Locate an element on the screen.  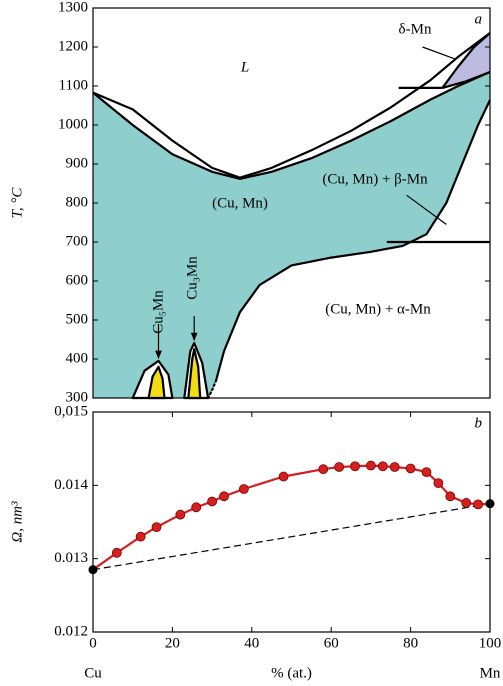
y-axis-label: T, °C is located at coordinates (17, 203).